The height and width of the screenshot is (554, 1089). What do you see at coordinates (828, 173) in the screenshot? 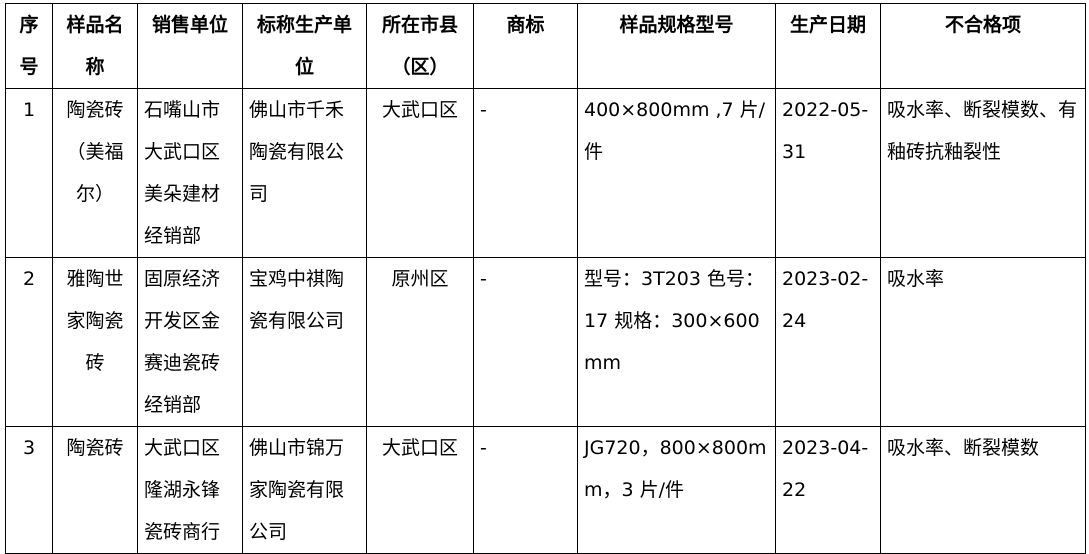
I see `cell-date: 2022-05-31` at bounding box center [828, 173].